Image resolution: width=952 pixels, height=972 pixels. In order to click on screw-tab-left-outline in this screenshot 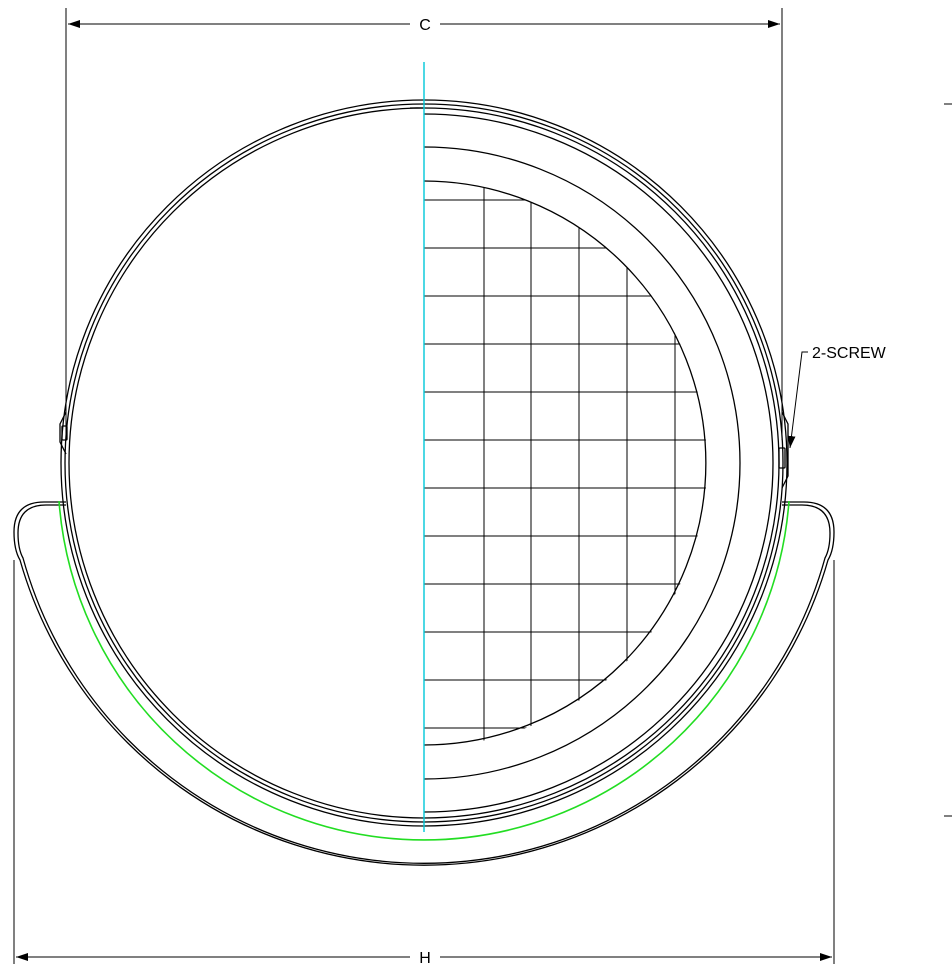, I will do `click(63, 433)`.